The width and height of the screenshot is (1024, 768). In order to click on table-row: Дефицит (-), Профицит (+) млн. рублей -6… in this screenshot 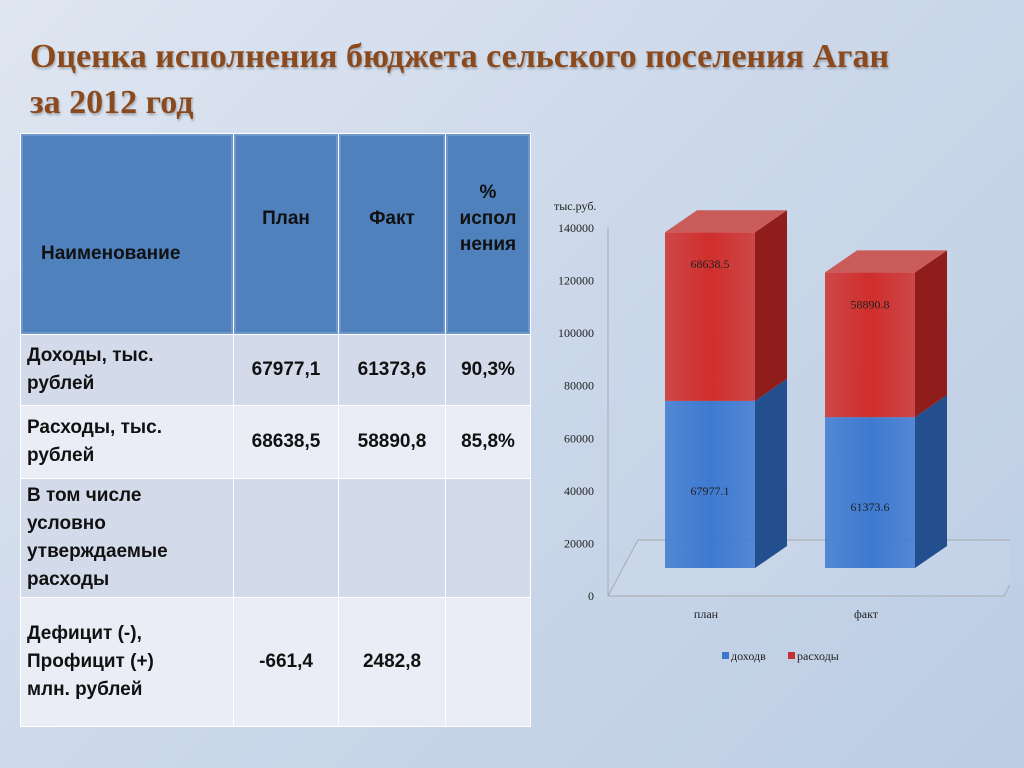, I will do `click(275, 662)`.